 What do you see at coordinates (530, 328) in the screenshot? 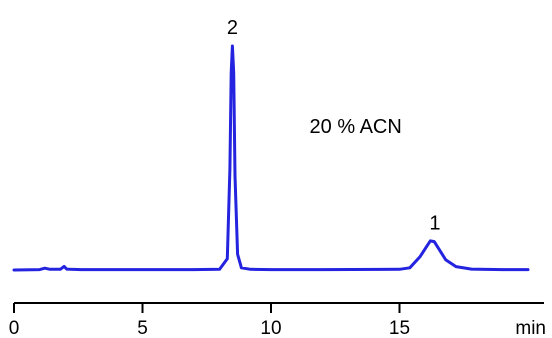
I see `x-axis-label: min` at bounding box center [530, 328].